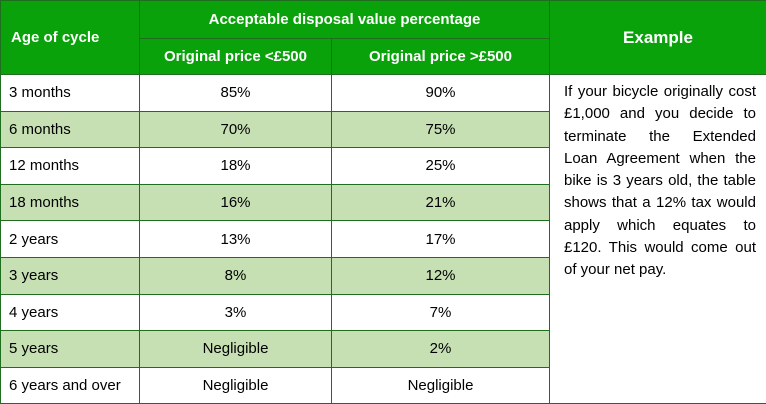 The image size is (766, 404). I want to click on row-age: 5 years, so click(70, 349).